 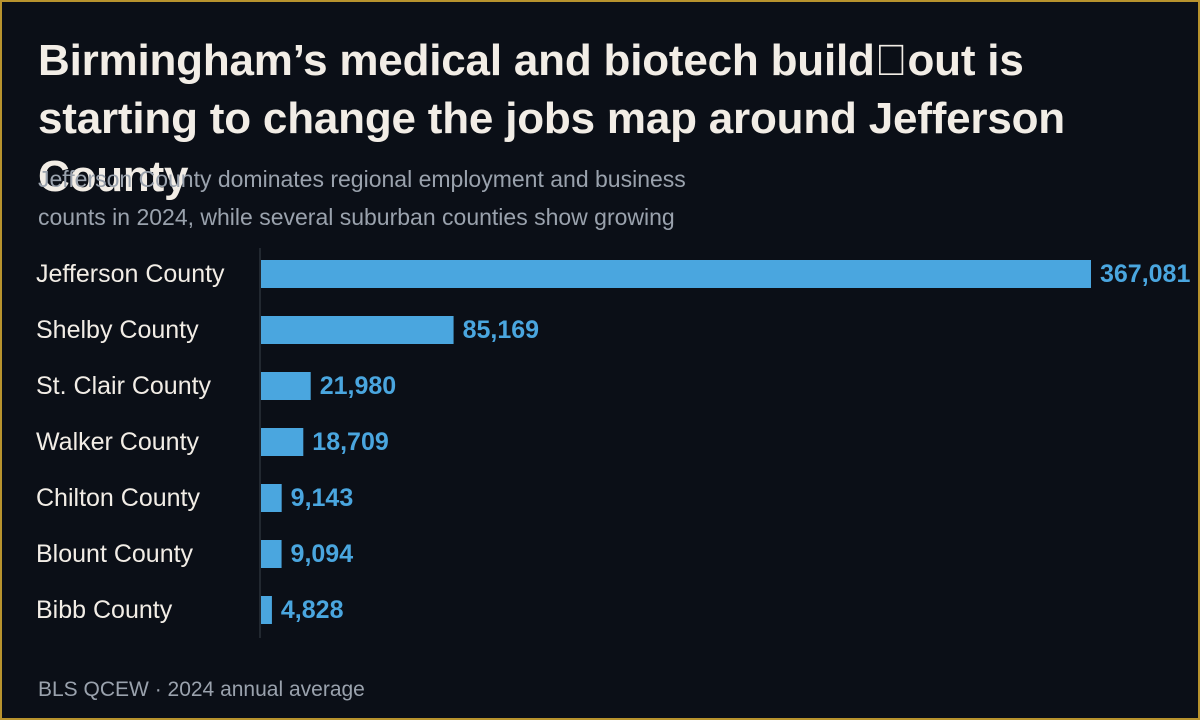 I want to click on category-label: St. Clair County, so click(x=124, y=386).